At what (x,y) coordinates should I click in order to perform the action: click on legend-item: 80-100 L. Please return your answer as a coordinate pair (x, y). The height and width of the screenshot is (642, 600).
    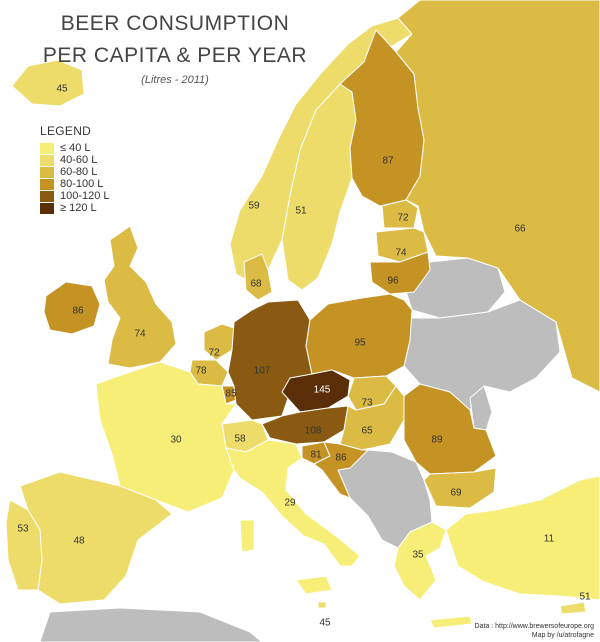
    Looking at the image, I should click on (75, 184).